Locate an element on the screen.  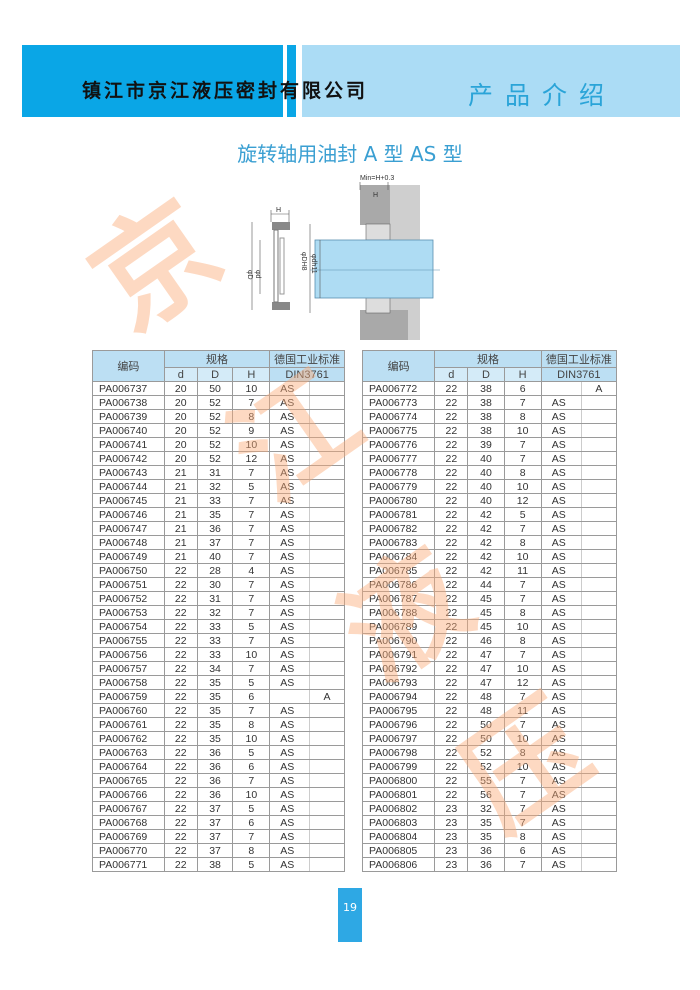
table-row: PA006769 22 37 7 AS is located at coordinates (218, 836).